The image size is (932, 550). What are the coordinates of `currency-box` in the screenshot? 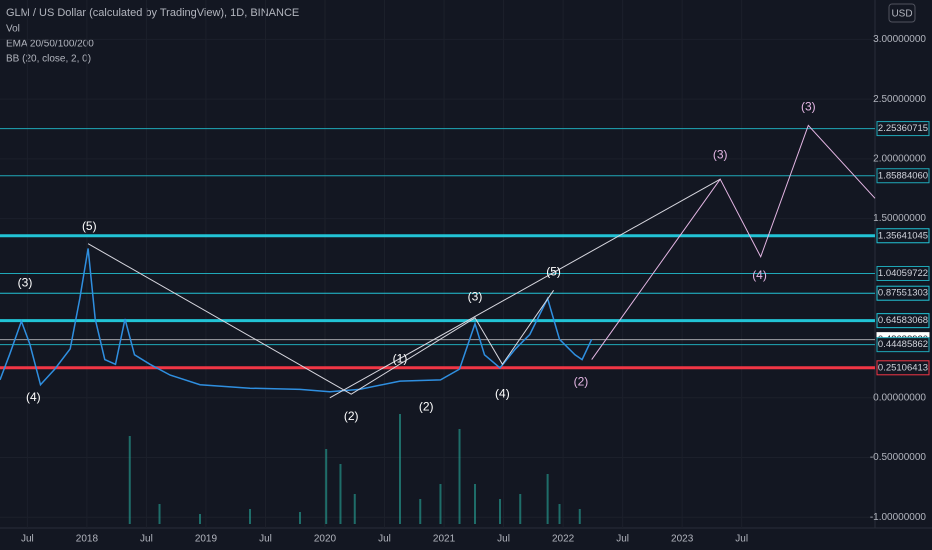 It's located at (902, 13).